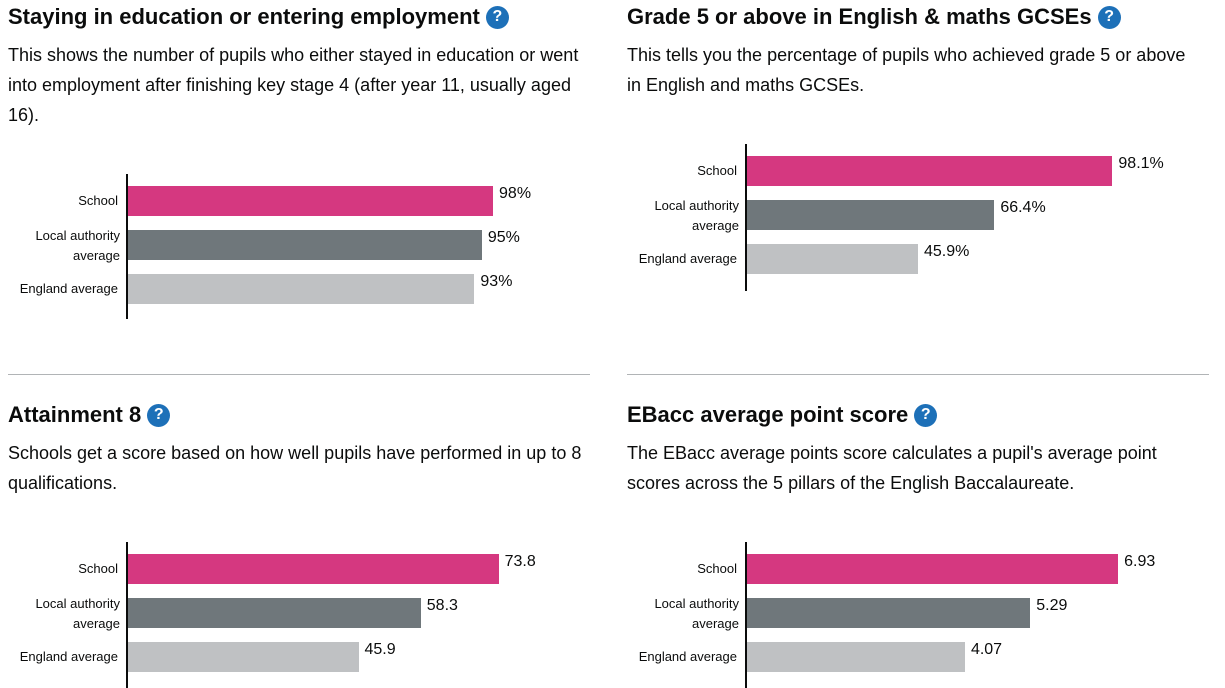 This screenshot has height=688, width=1225. I want to click on value-label: 5.29, so click(1052, 605).